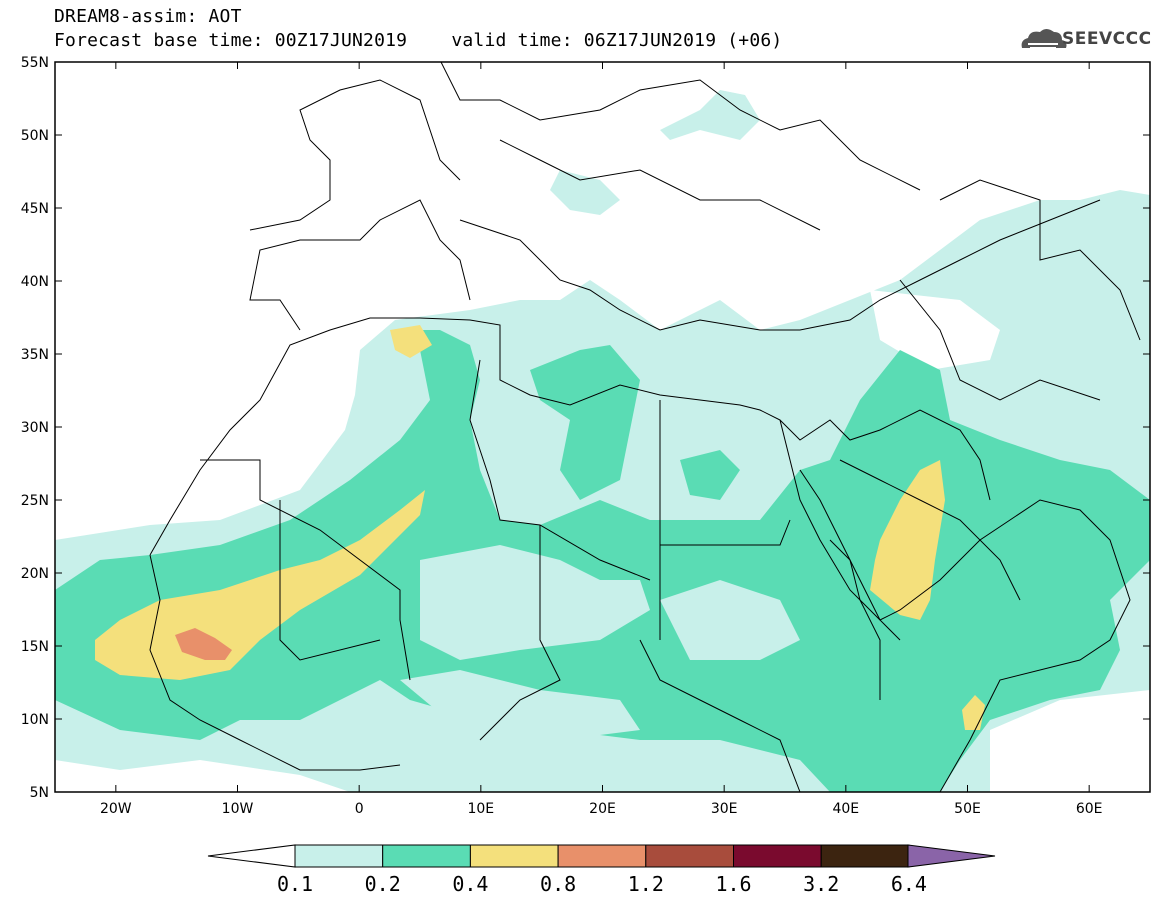 This screenshot has height=905, width=1165. I want to click on colorbar-label: 1.2, so click(645, 884).